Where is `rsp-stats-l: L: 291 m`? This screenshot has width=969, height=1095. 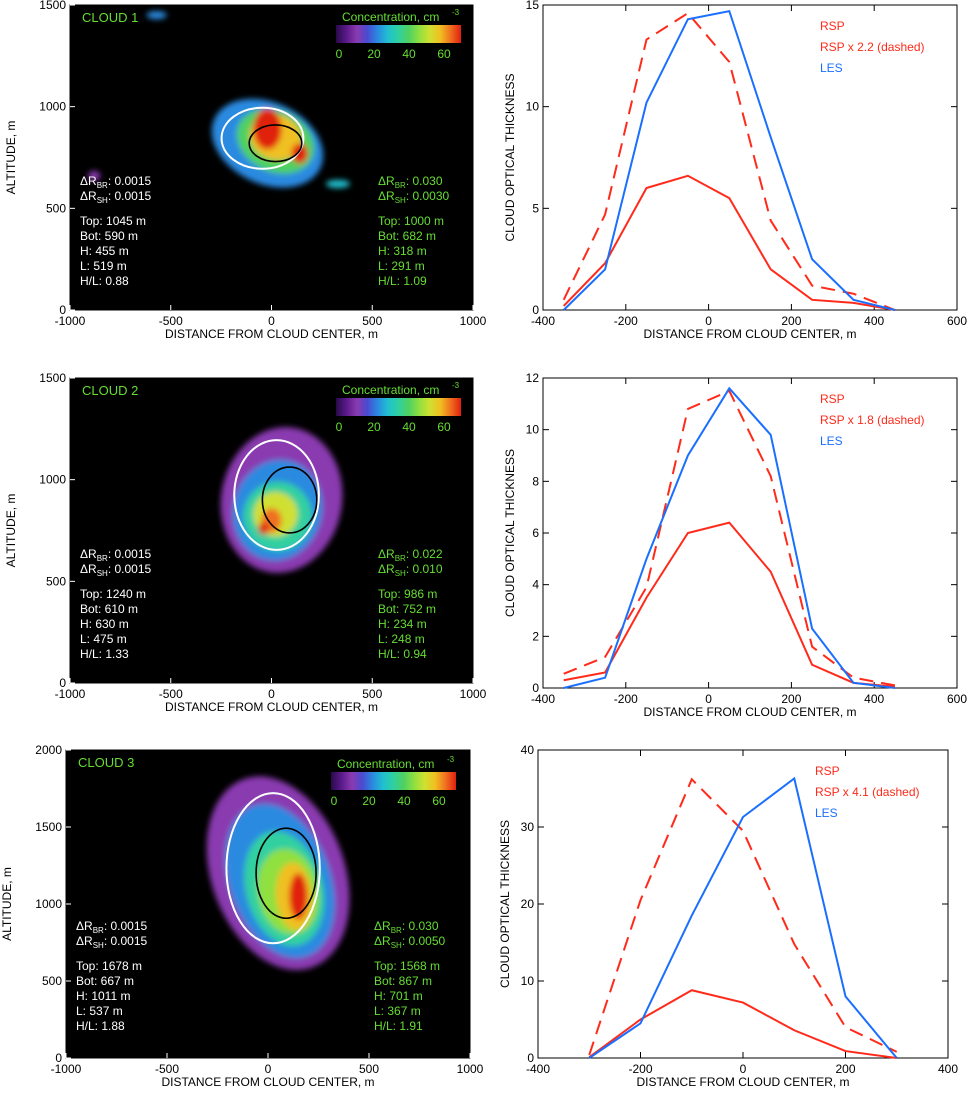 rsp-stats-l: L: 291 m is located at coordinates (401, 266).